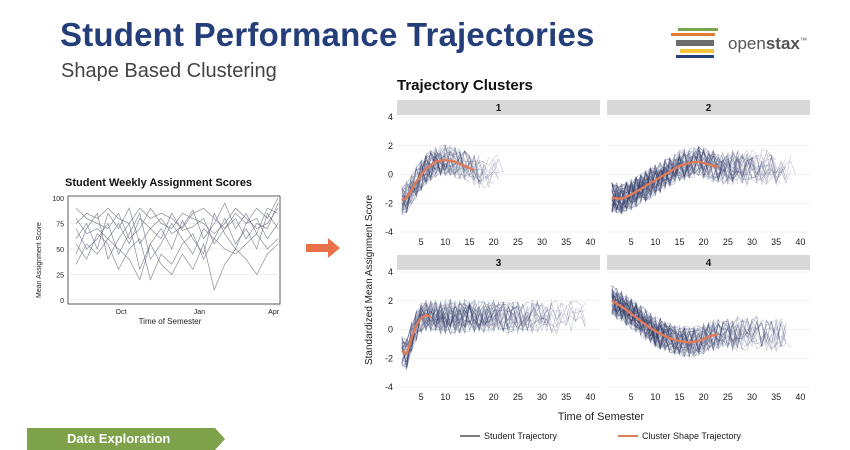  I want to click on slide-title: Student Performance Trajectories, so click(327, 34).